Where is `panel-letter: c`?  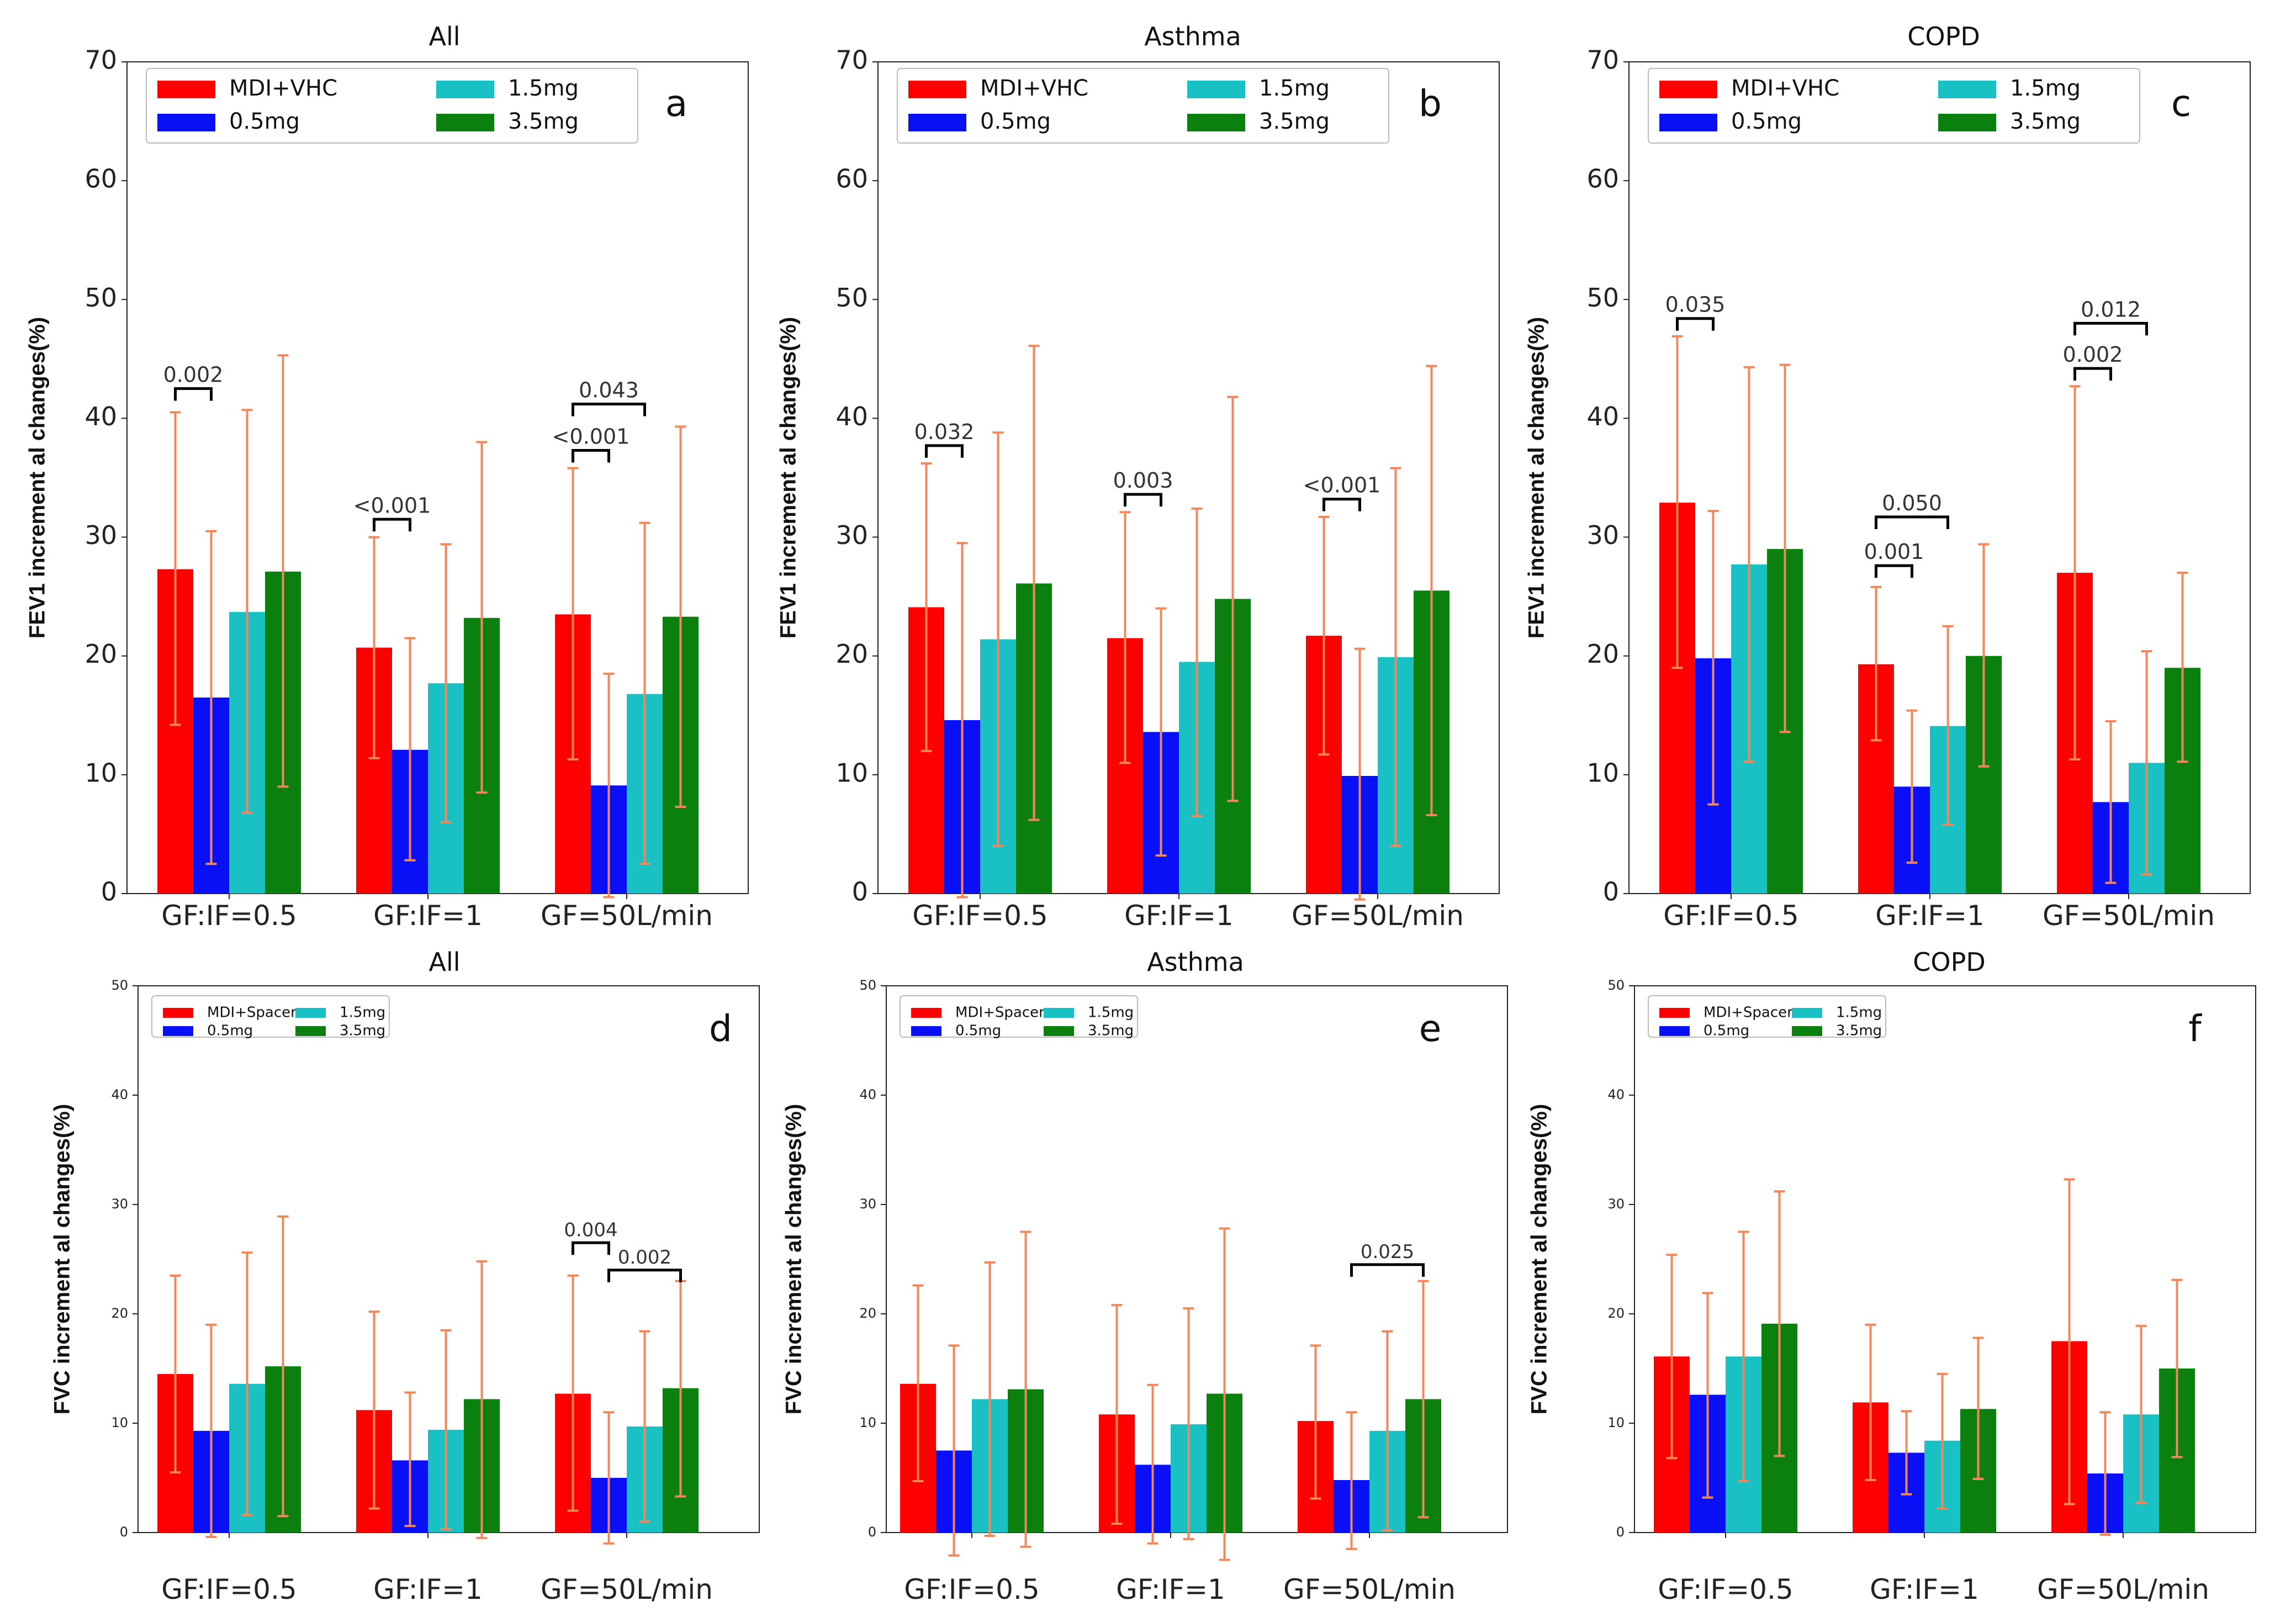
panel-letter: c is located at coordinates (2181, 103).